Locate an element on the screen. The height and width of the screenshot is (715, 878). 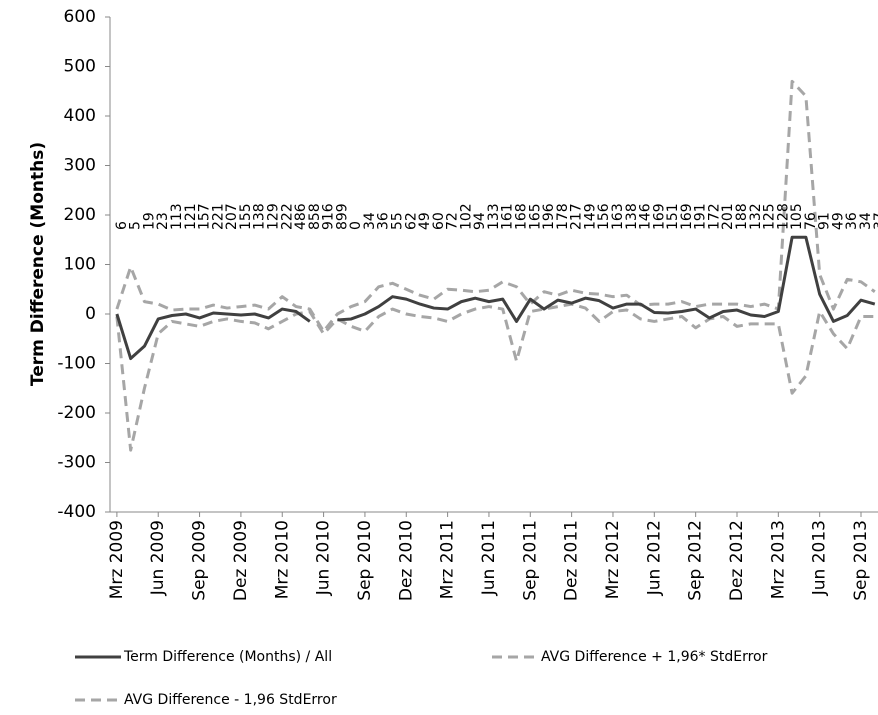
count-label: 161 is located at coordinates (508, 216).